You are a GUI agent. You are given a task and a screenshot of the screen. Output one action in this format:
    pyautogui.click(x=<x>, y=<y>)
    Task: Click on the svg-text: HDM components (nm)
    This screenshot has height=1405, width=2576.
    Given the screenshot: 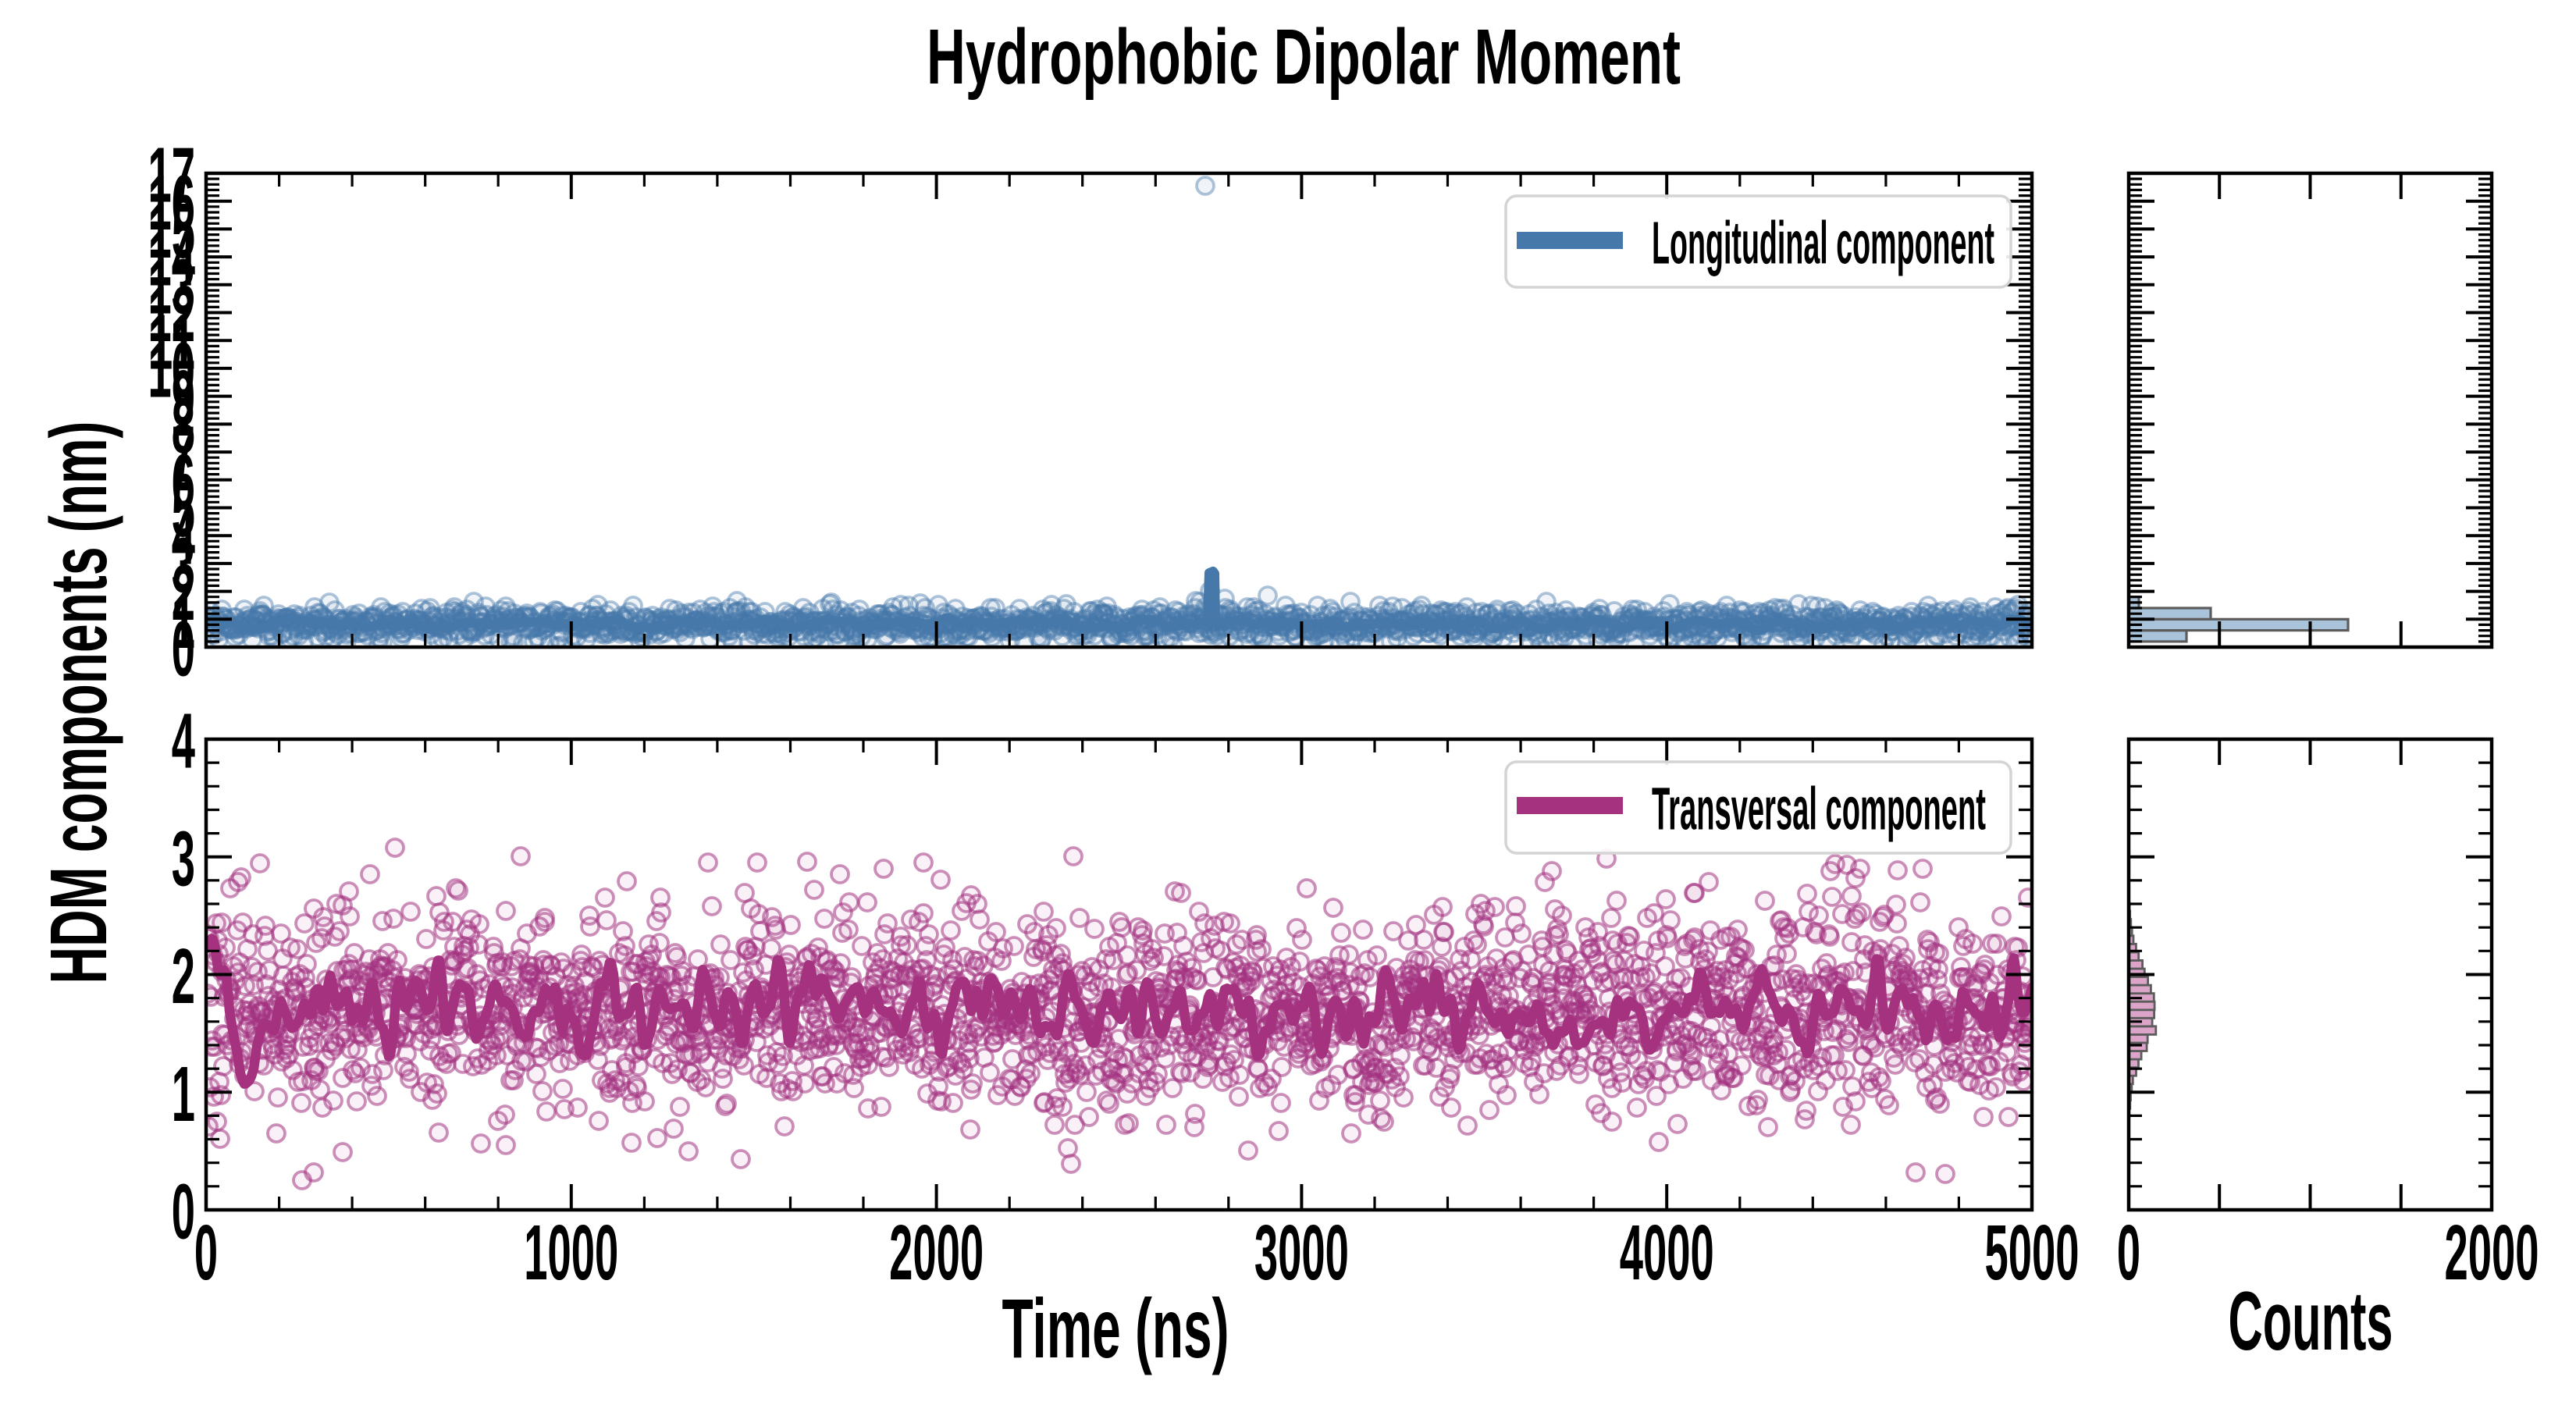 What is the action you would take?
    pyautogui.click(x=78, y=703)
    